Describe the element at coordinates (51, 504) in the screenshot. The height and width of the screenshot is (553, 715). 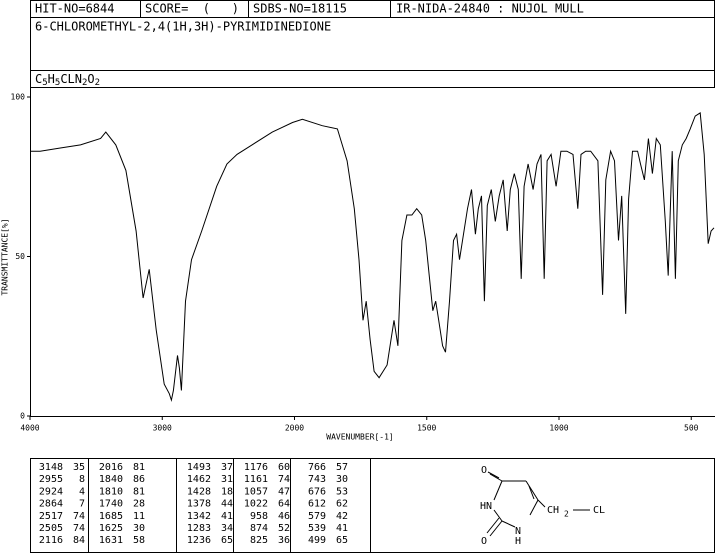
I see `peak-wavenumber: 2864` at that location.